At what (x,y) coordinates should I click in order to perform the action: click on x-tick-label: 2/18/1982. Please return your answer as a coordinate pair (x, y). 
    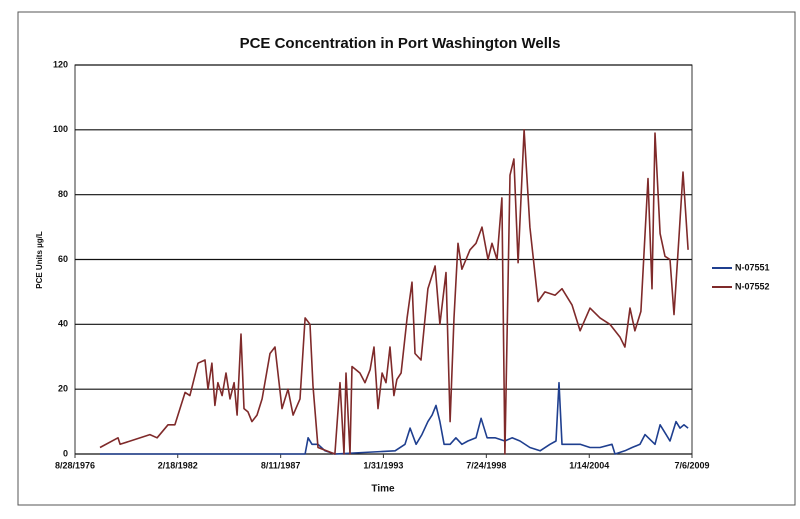
    Looking at the image, I should click on (178, 465).